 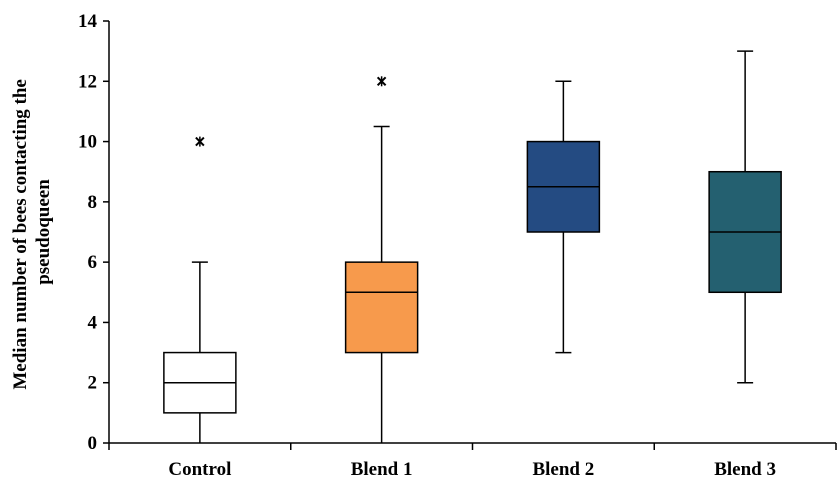 What do you see at coordinates (93, 232) in the screenshot?
I see `y-tick-group: 0 2 4 6 8 10 12 14` at bounding box center [93, 232].